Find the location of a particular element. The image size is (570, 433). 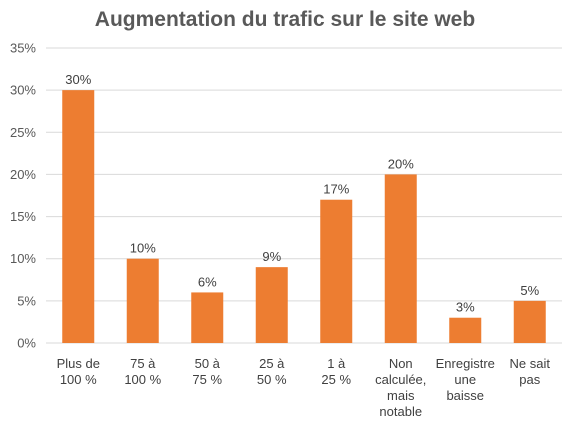

y-tick-label: 35% is located at coordinates (23, 48).